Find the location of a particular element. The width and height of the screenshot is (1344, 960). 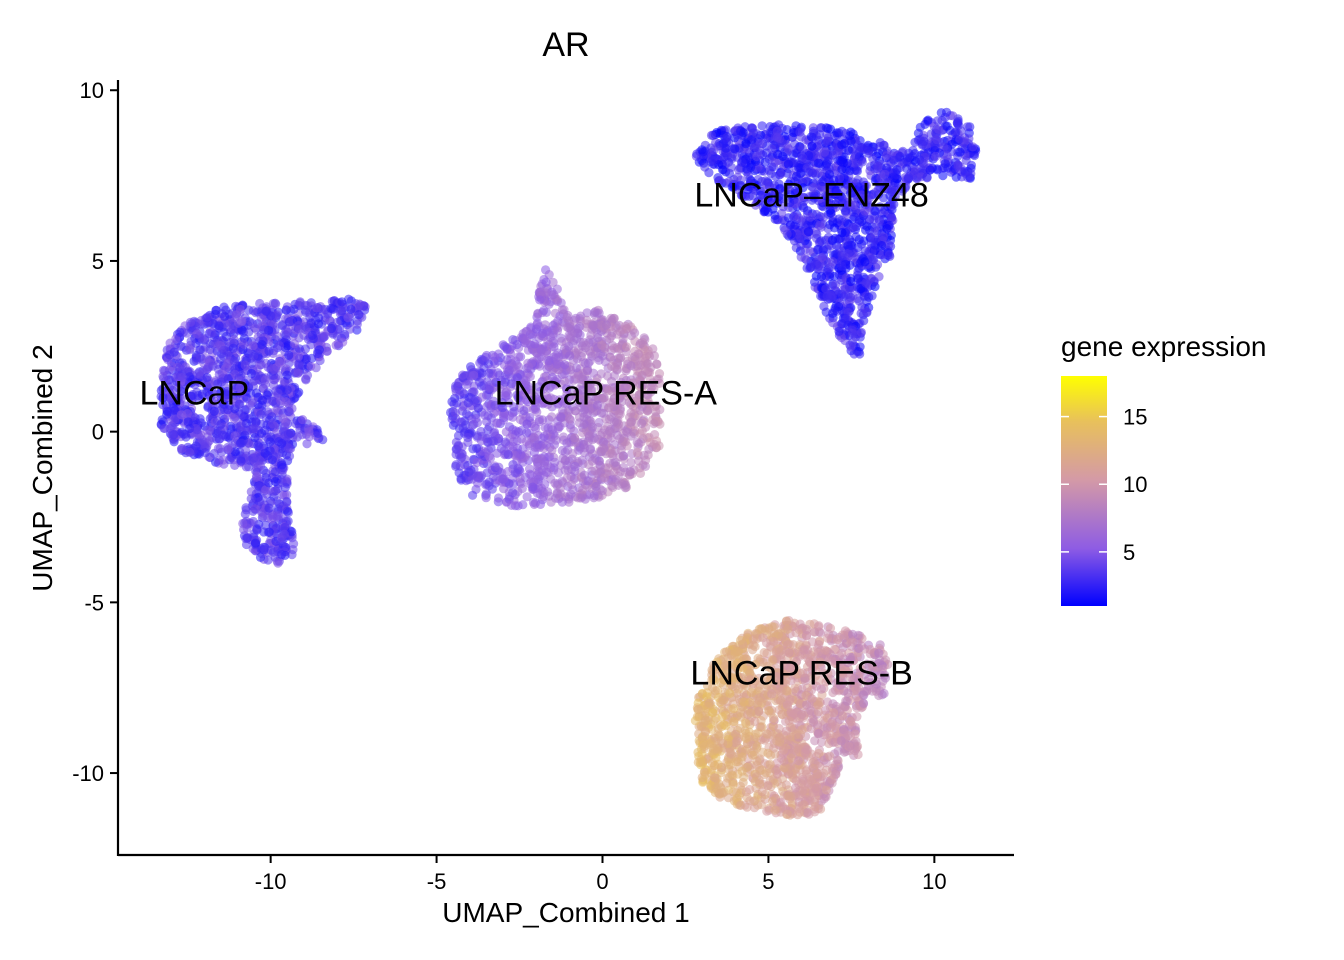

cluster-lncap is located at coordinates (263, 431).